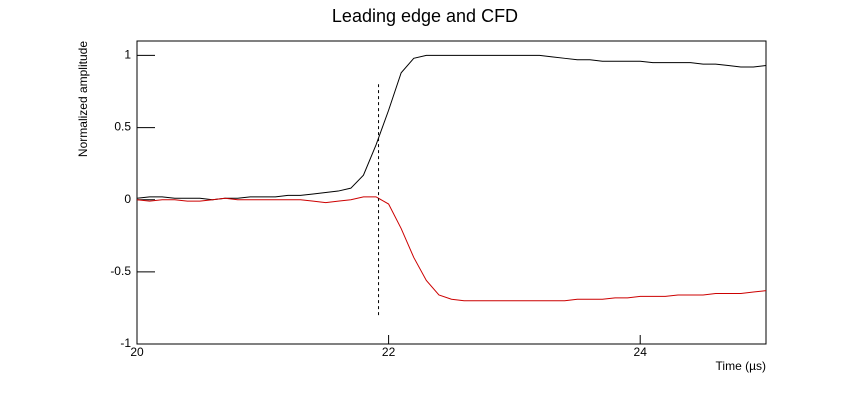 This screenshot has height=400, width=850. Describe the element at coordinates (425, 16) in the screenshot. I see `chart-title: Leading edge and CFD` at that location.